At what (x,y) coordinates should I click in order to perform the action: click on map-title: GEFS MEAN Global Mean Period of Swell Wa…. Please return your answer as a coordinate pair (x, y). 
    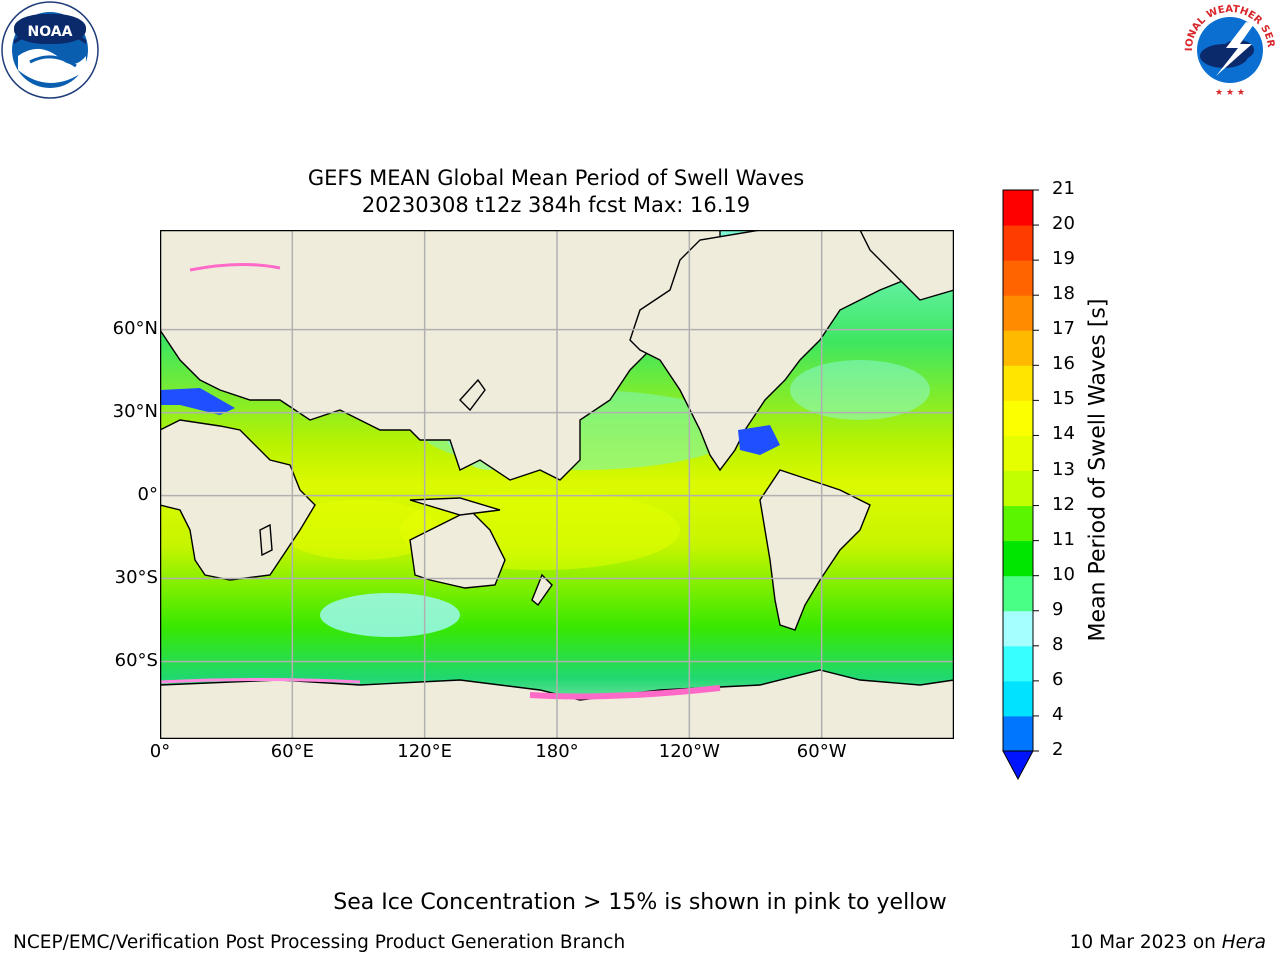
    Looking at the image, I should click on (556, 178).